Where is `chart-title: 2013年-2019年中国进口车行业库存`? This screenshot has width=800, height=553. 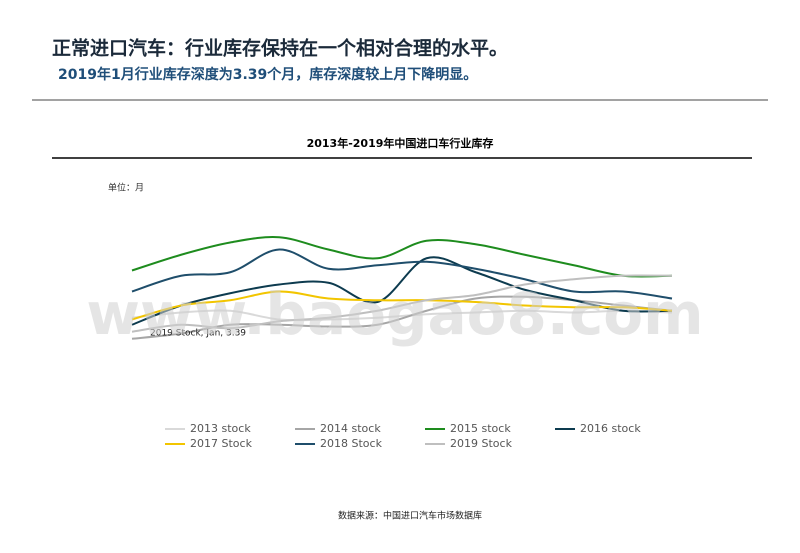
chart-title: 2013年-2019年中国进口车行业库存 is located at coordinates (400, 143).